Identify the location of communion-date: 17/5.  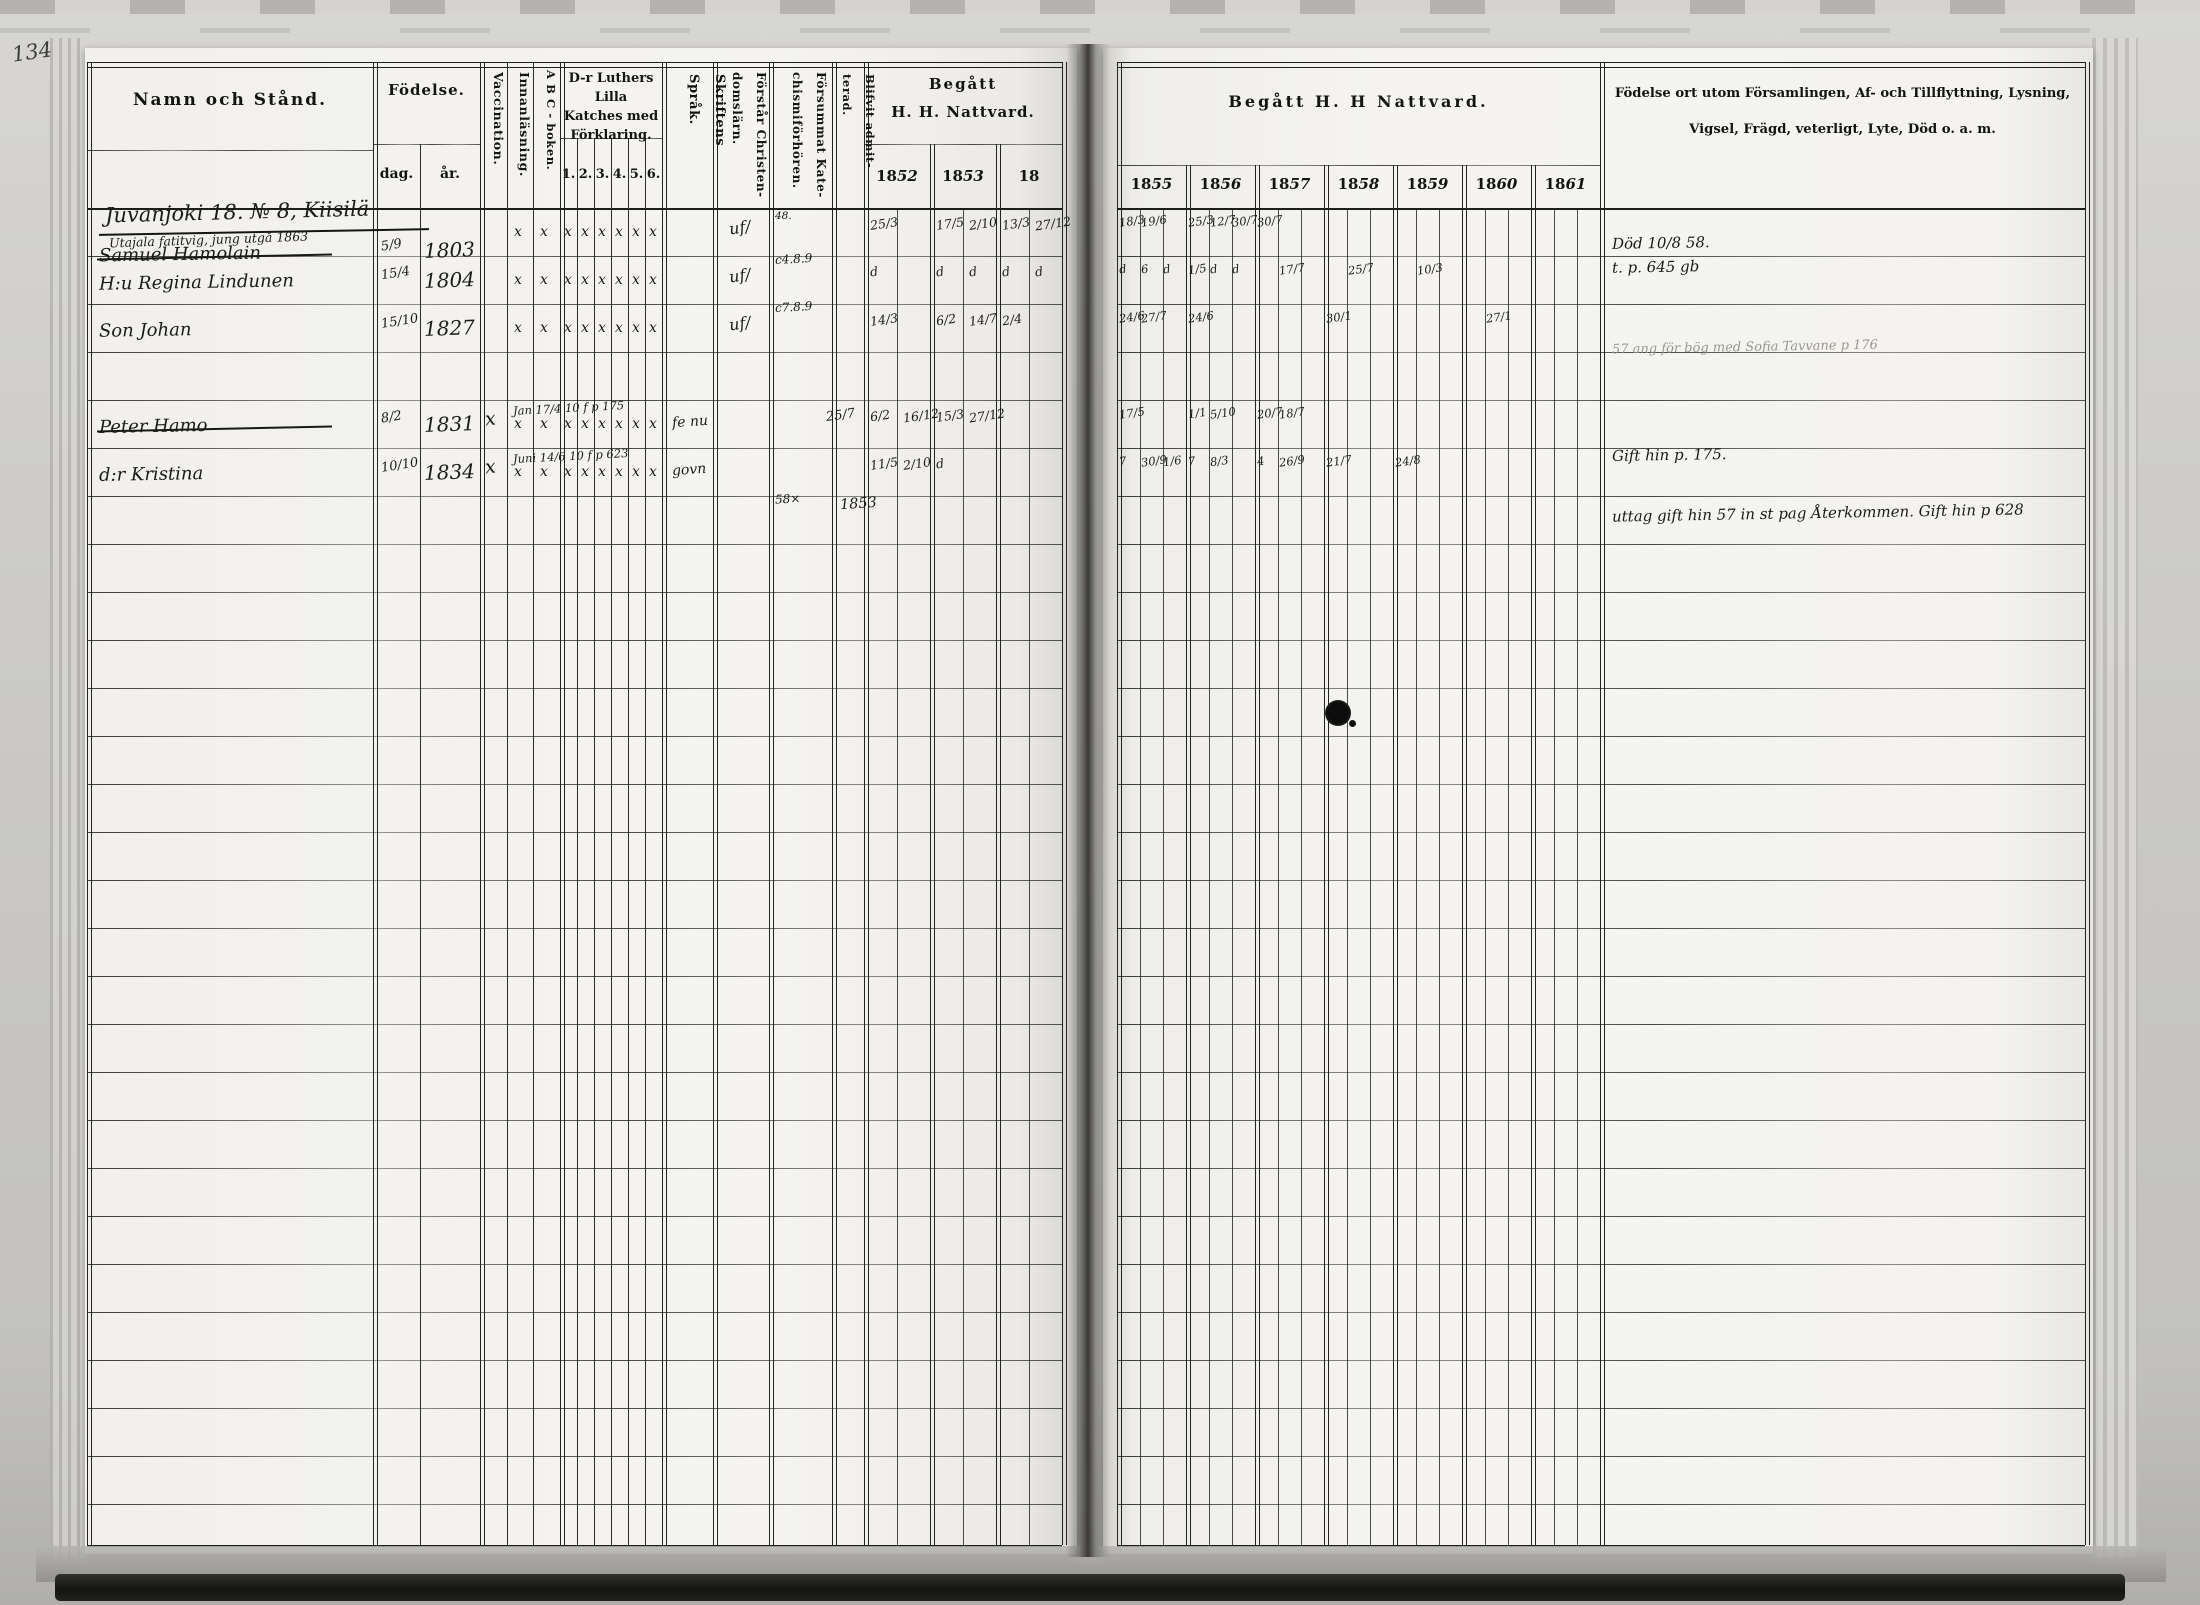
(950, 223).